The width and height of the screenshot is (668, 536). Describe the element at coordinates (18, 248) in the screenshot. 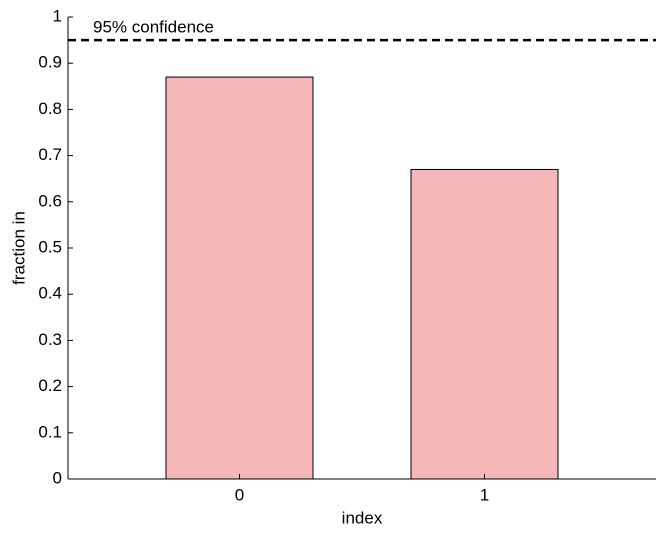

I see `y-axis-label: fraction in` at that location.